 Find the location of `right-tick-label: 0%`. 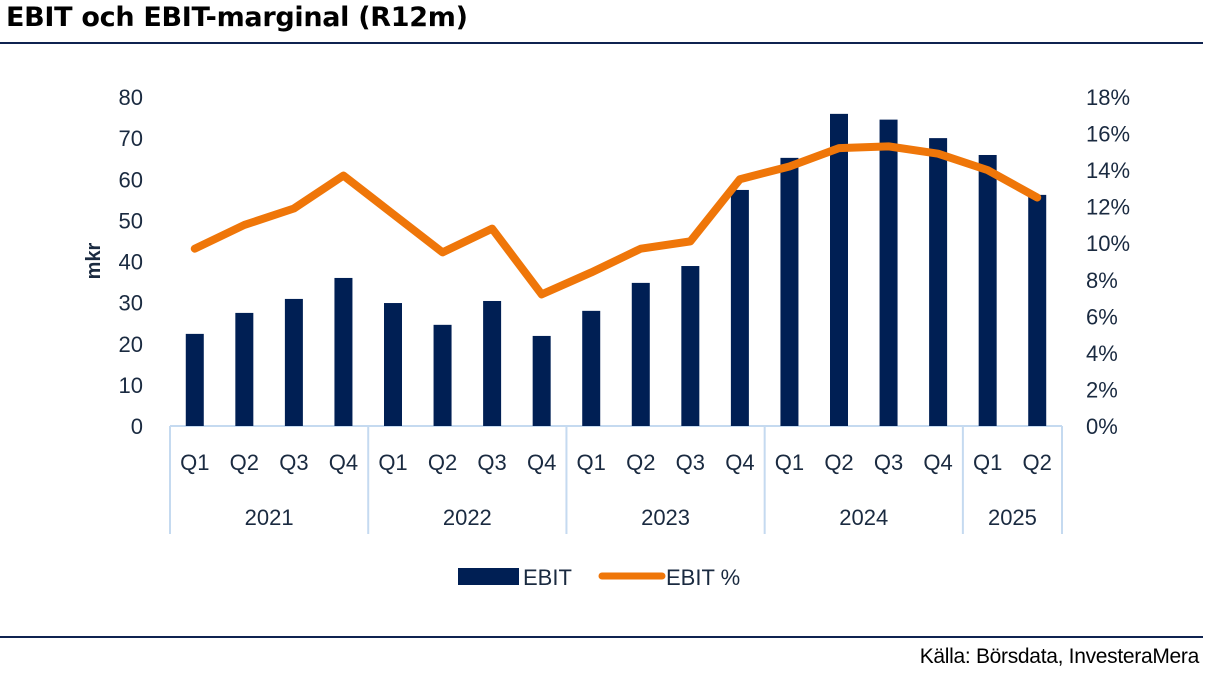

right-tick-label: 0% is located at coordinates (1102, 426).